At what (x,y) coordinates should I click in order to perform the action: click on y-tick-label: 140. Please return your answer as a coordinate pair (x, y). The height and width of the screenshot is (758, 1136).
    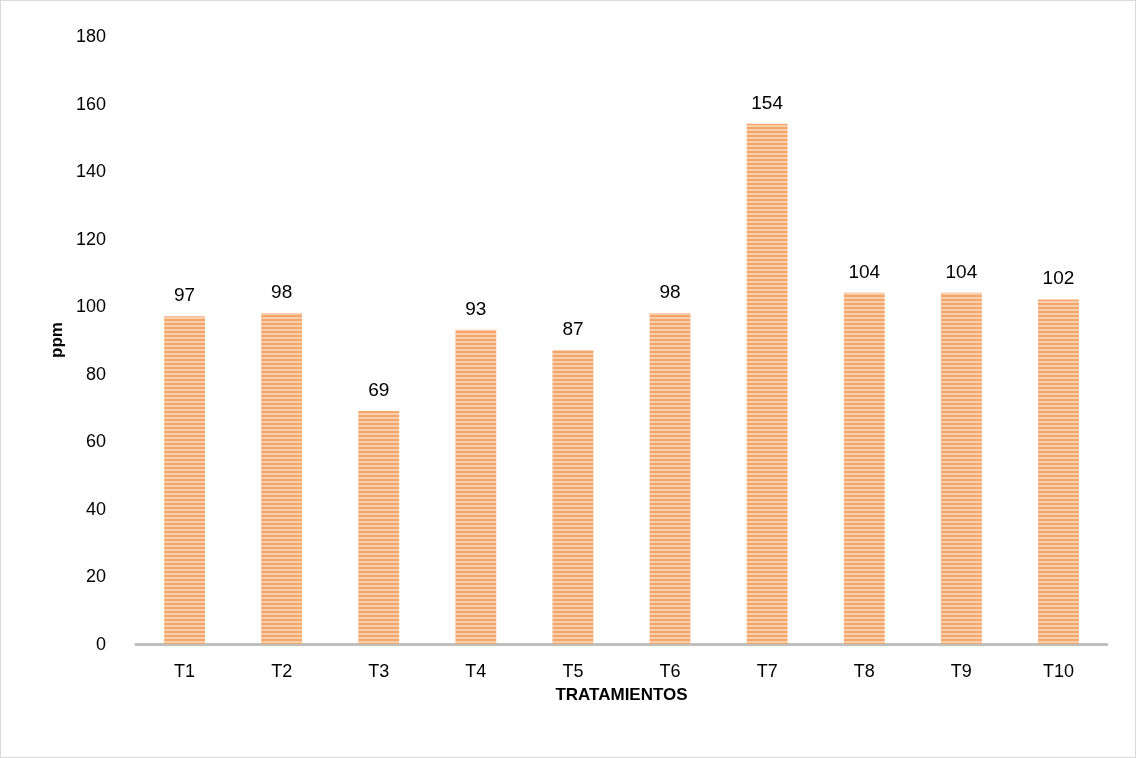
    Looking at the image, I should click on (90, 171).